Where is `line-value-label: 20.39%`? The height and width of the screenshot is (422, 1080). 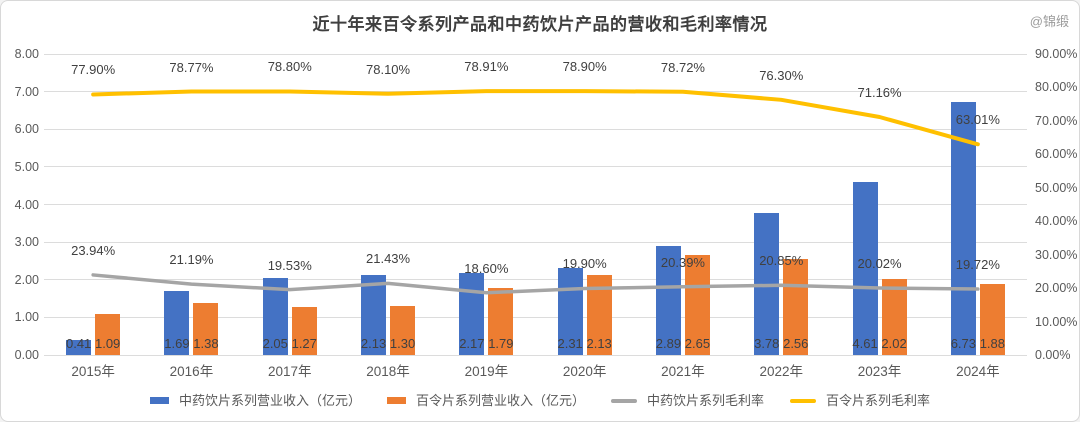
line-value-label: 20.39% is located at coordinates (682, 262).